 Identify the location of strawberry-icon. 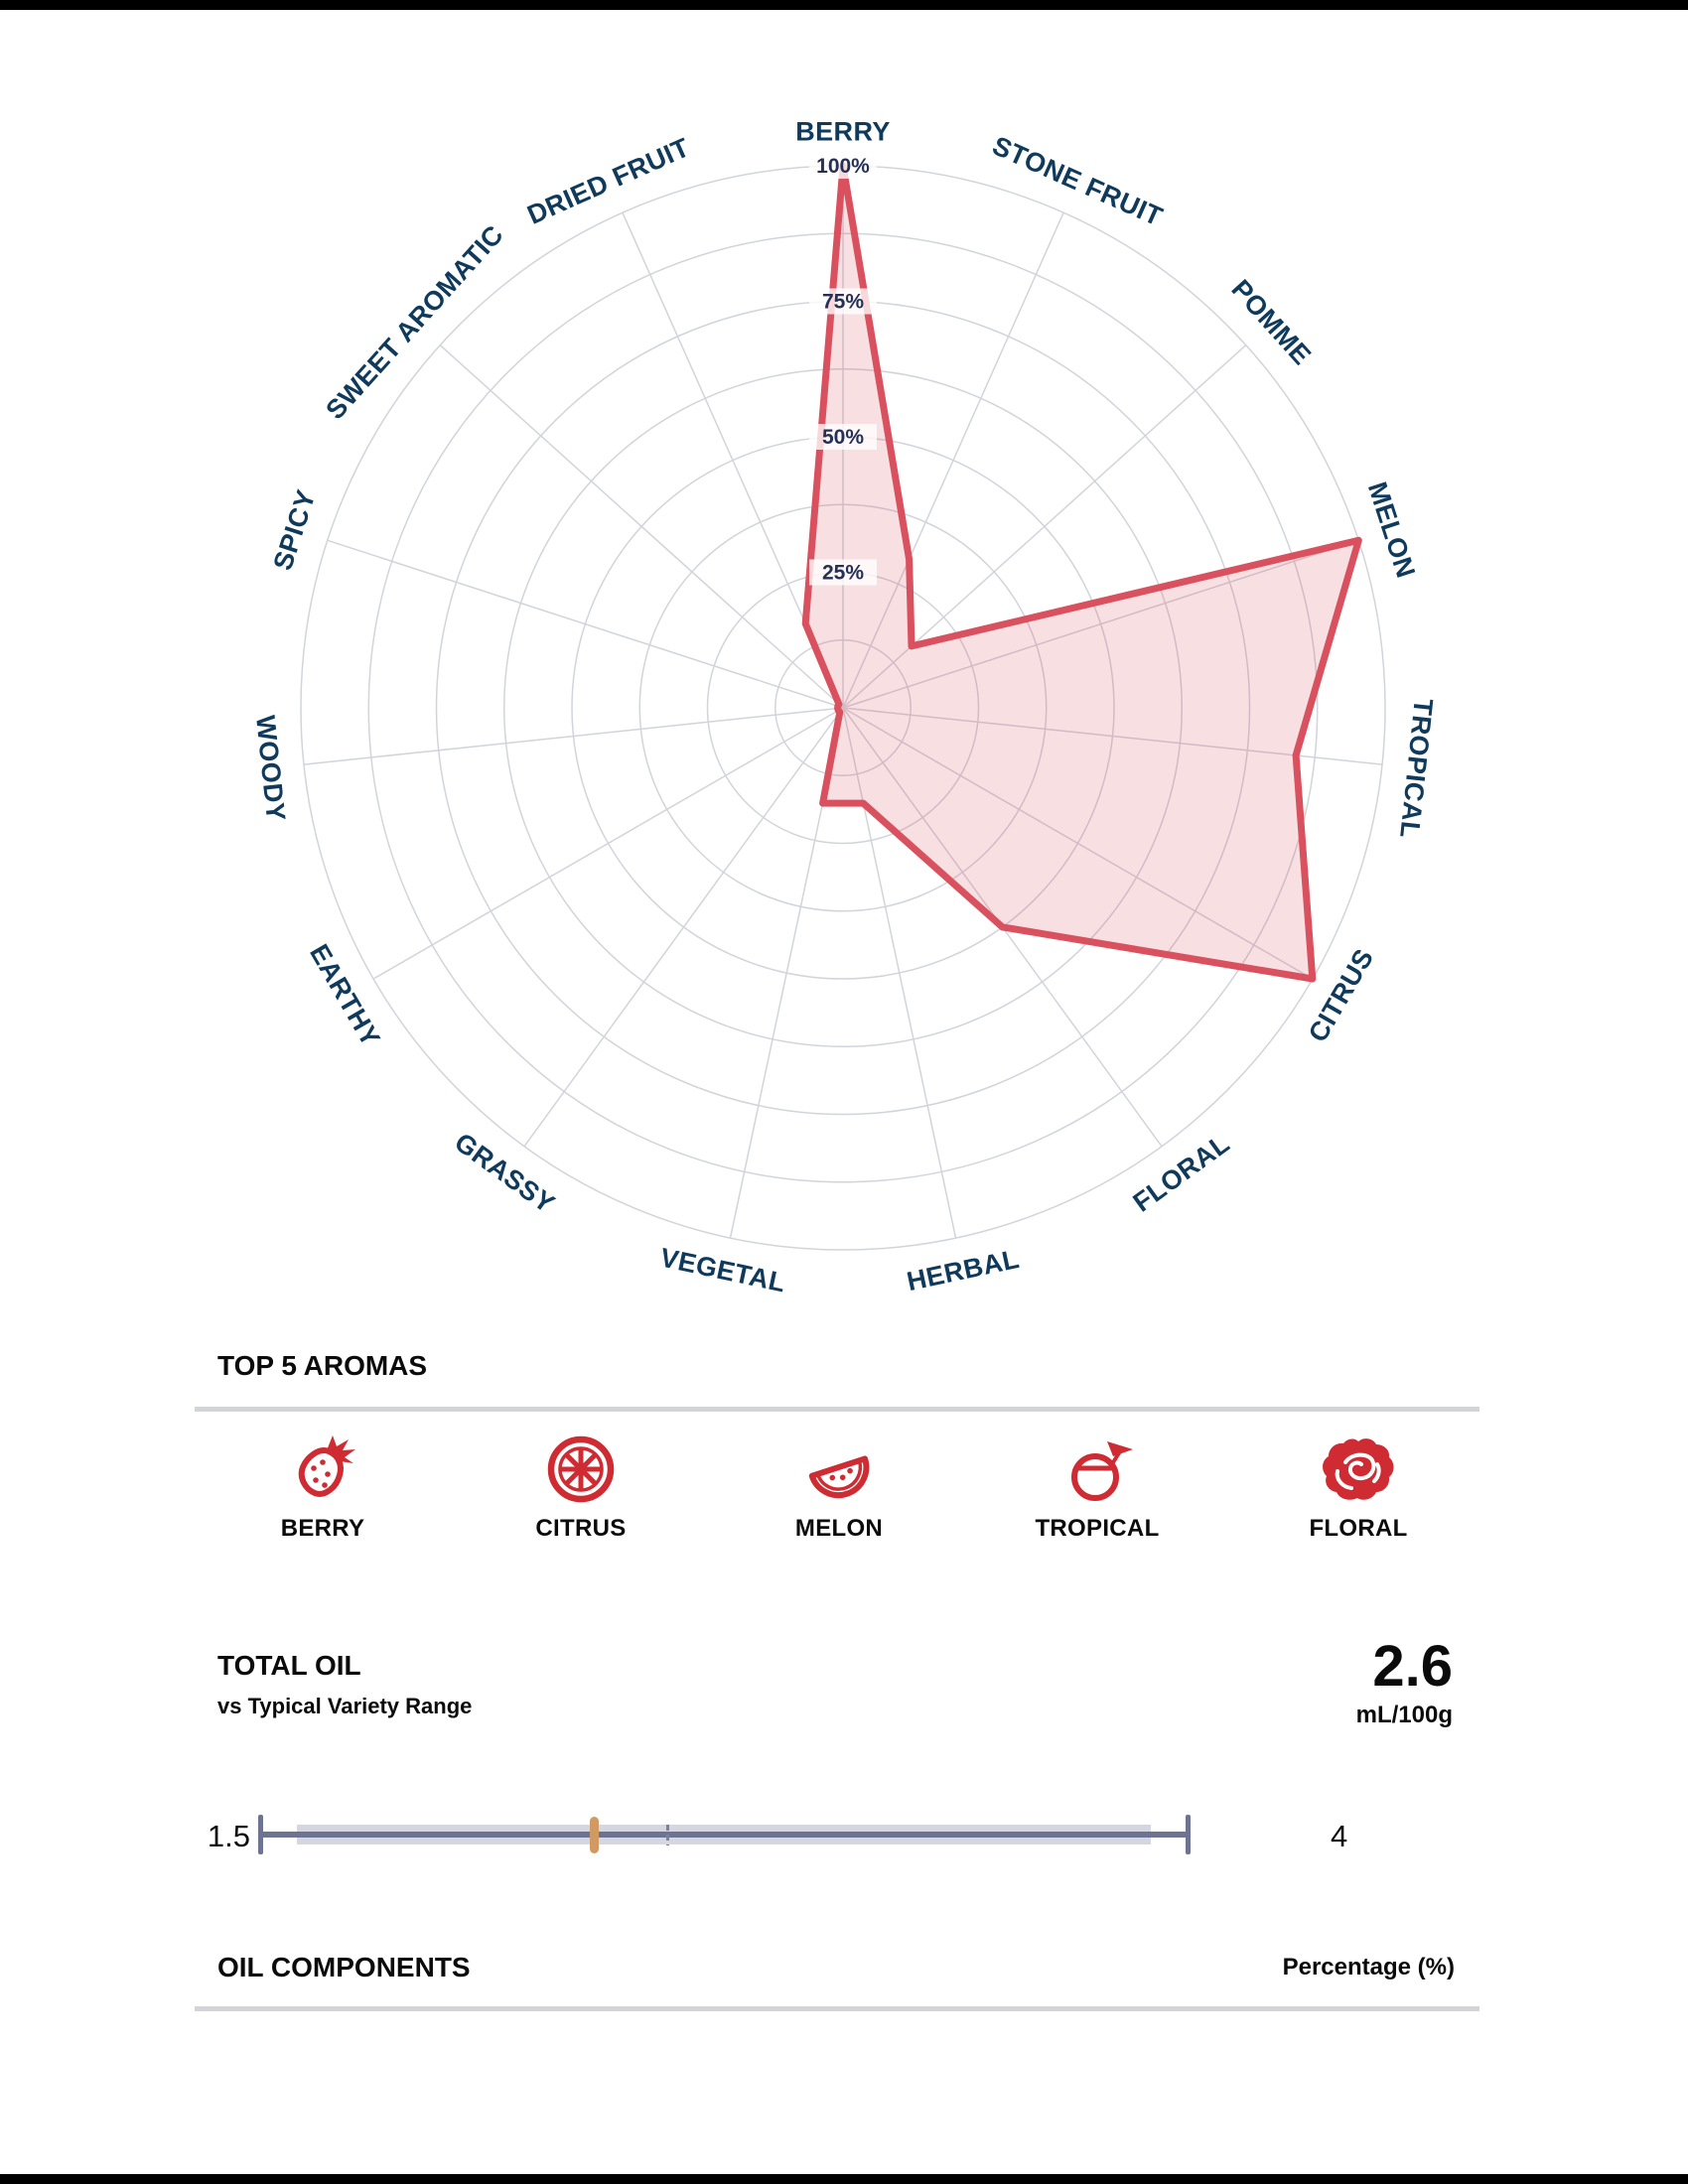
(326, 1466).